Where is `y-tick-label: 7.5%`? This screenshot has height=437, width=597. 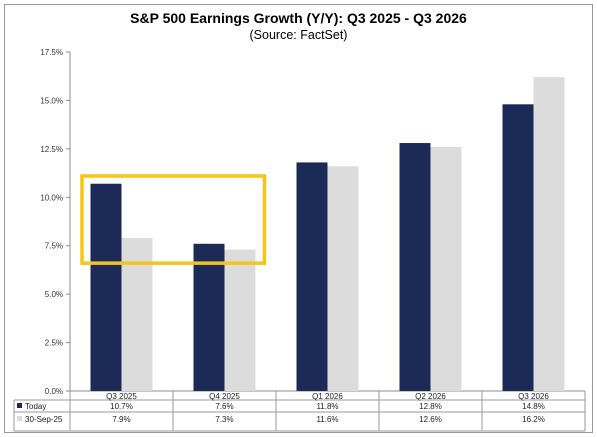
y-tick-label: 7.5% is located at coordinates (54, 246).